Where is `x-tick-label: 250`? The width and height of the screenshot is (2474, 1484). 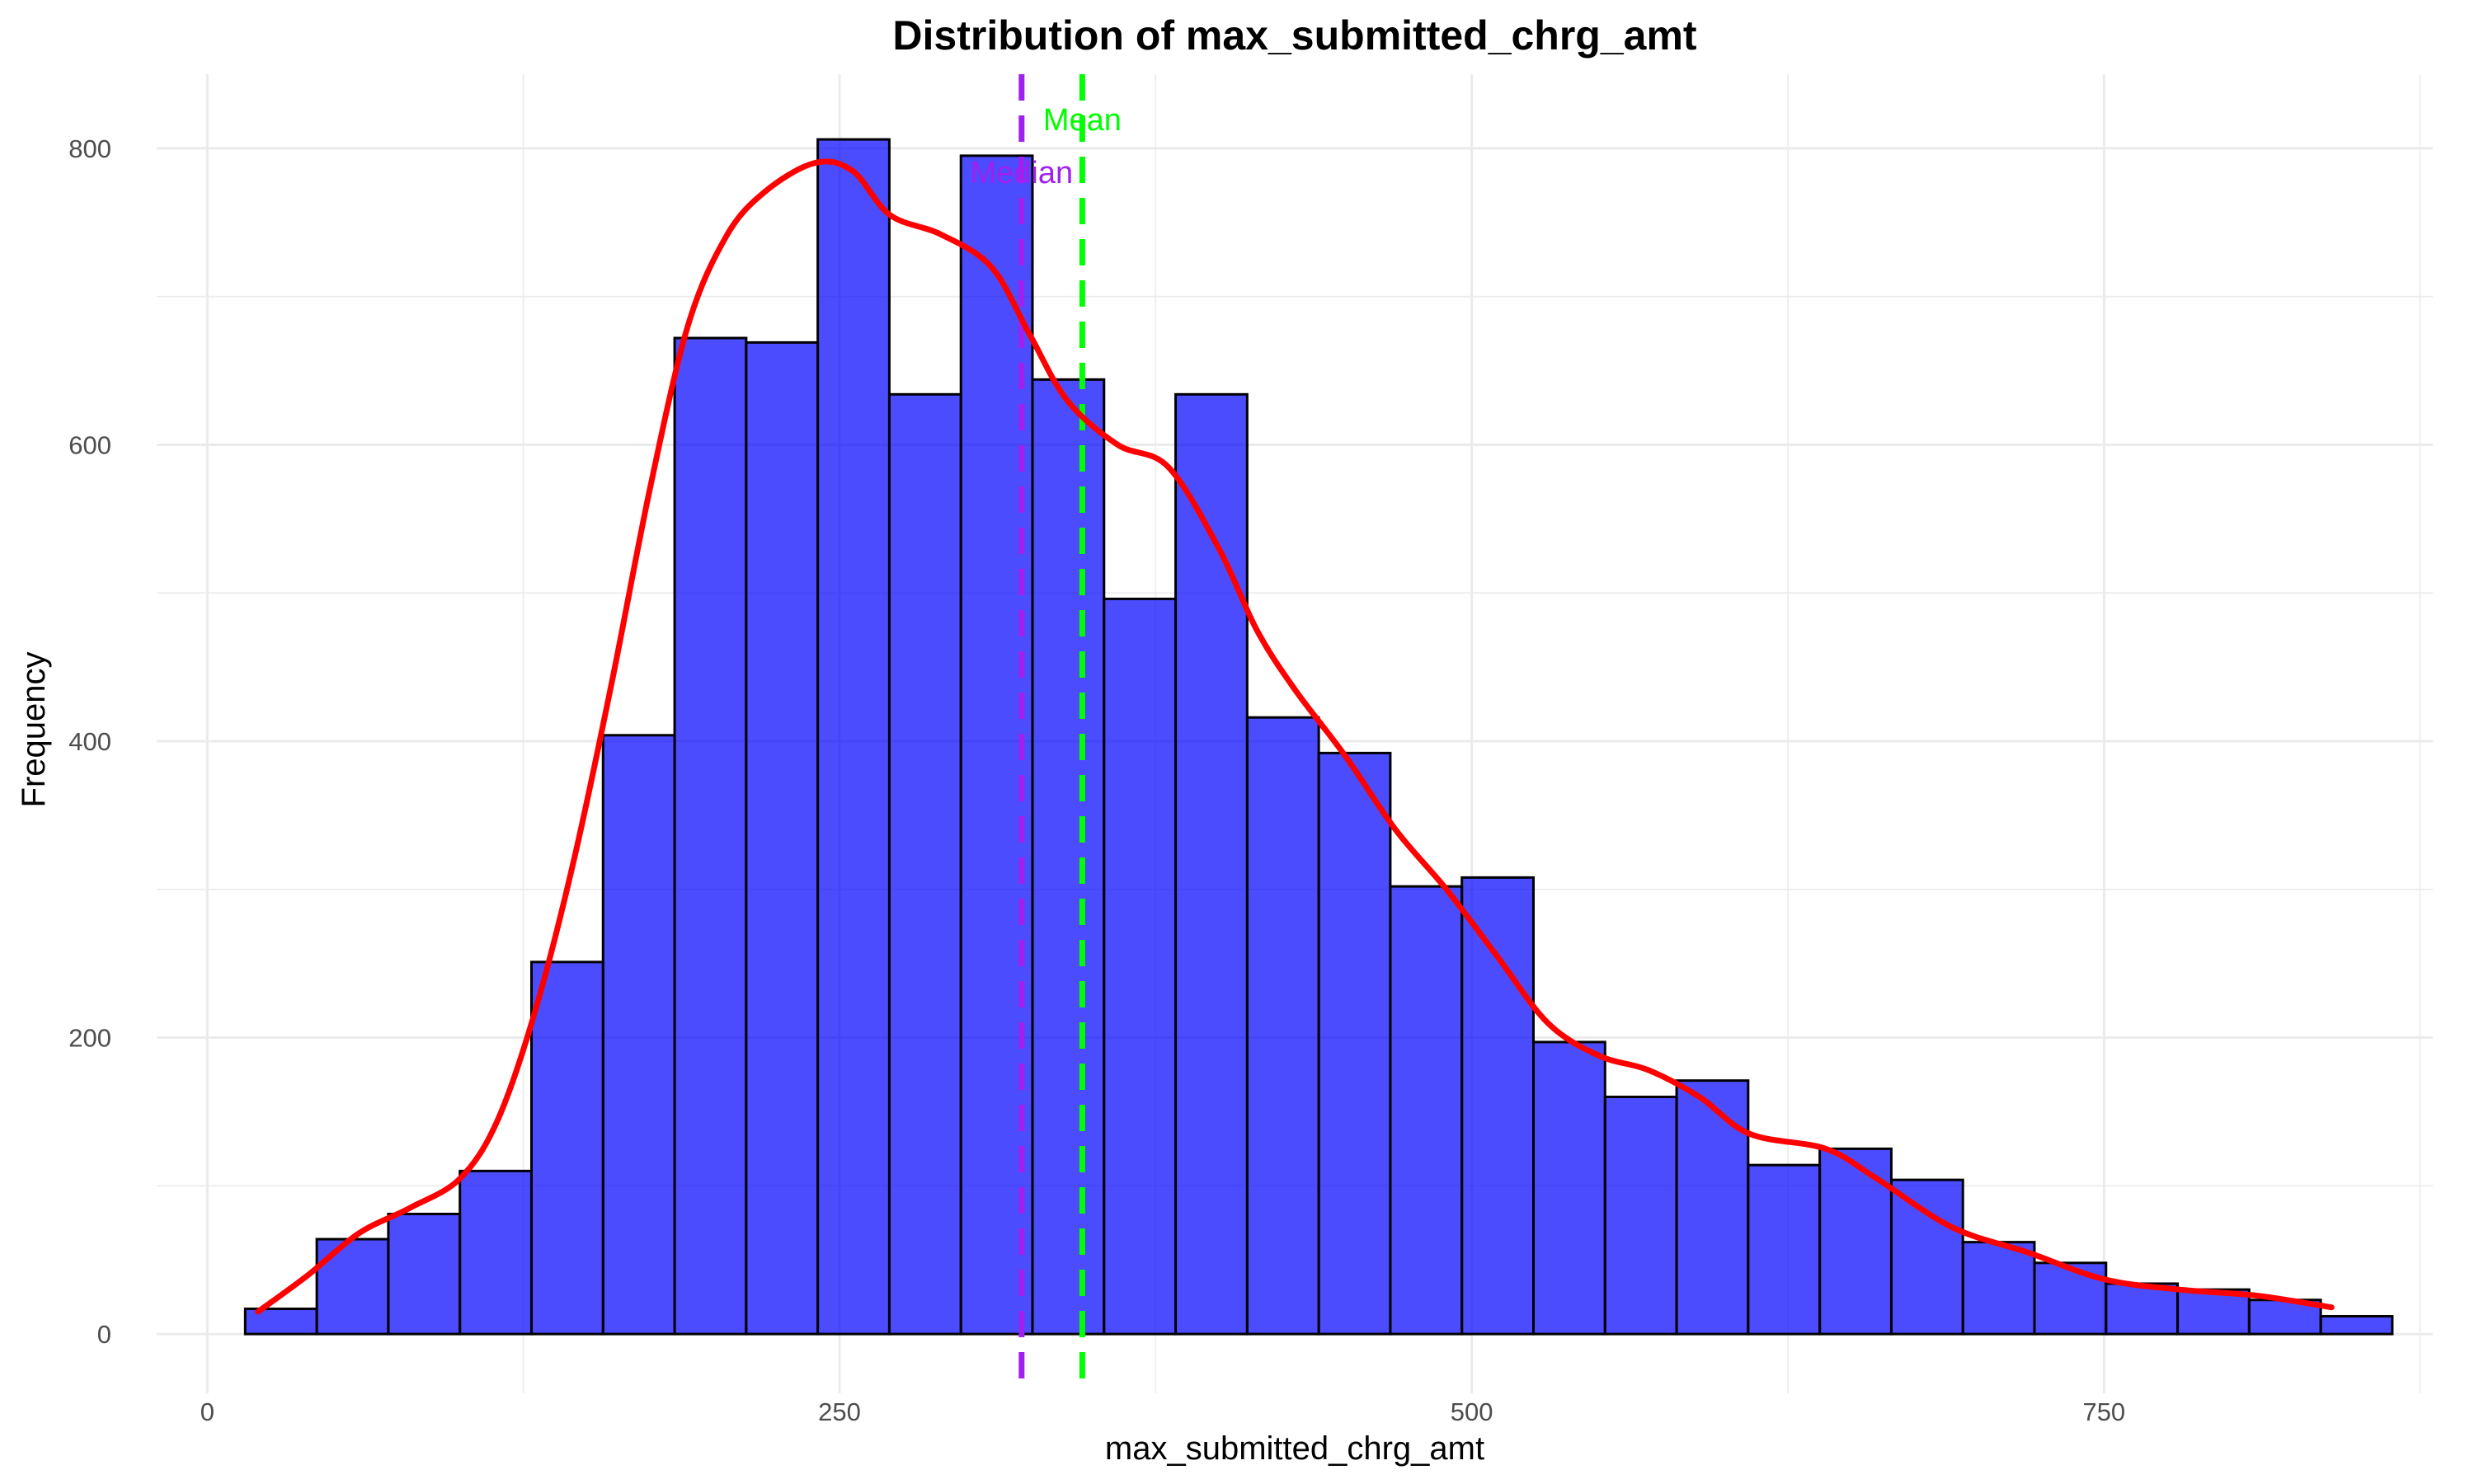 x-tick-label: 250 is located at coordinates (839, 1411).